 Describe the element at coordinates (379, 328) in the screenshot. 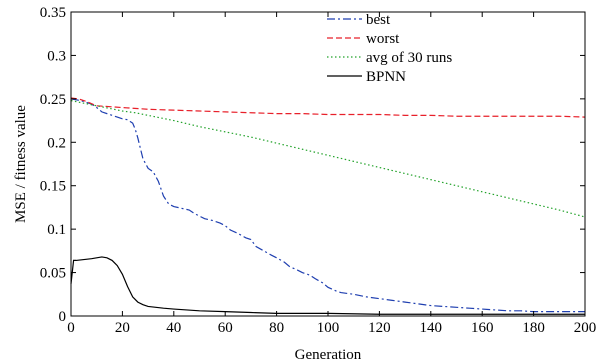

I see `x-tick-label: 120` at that location.